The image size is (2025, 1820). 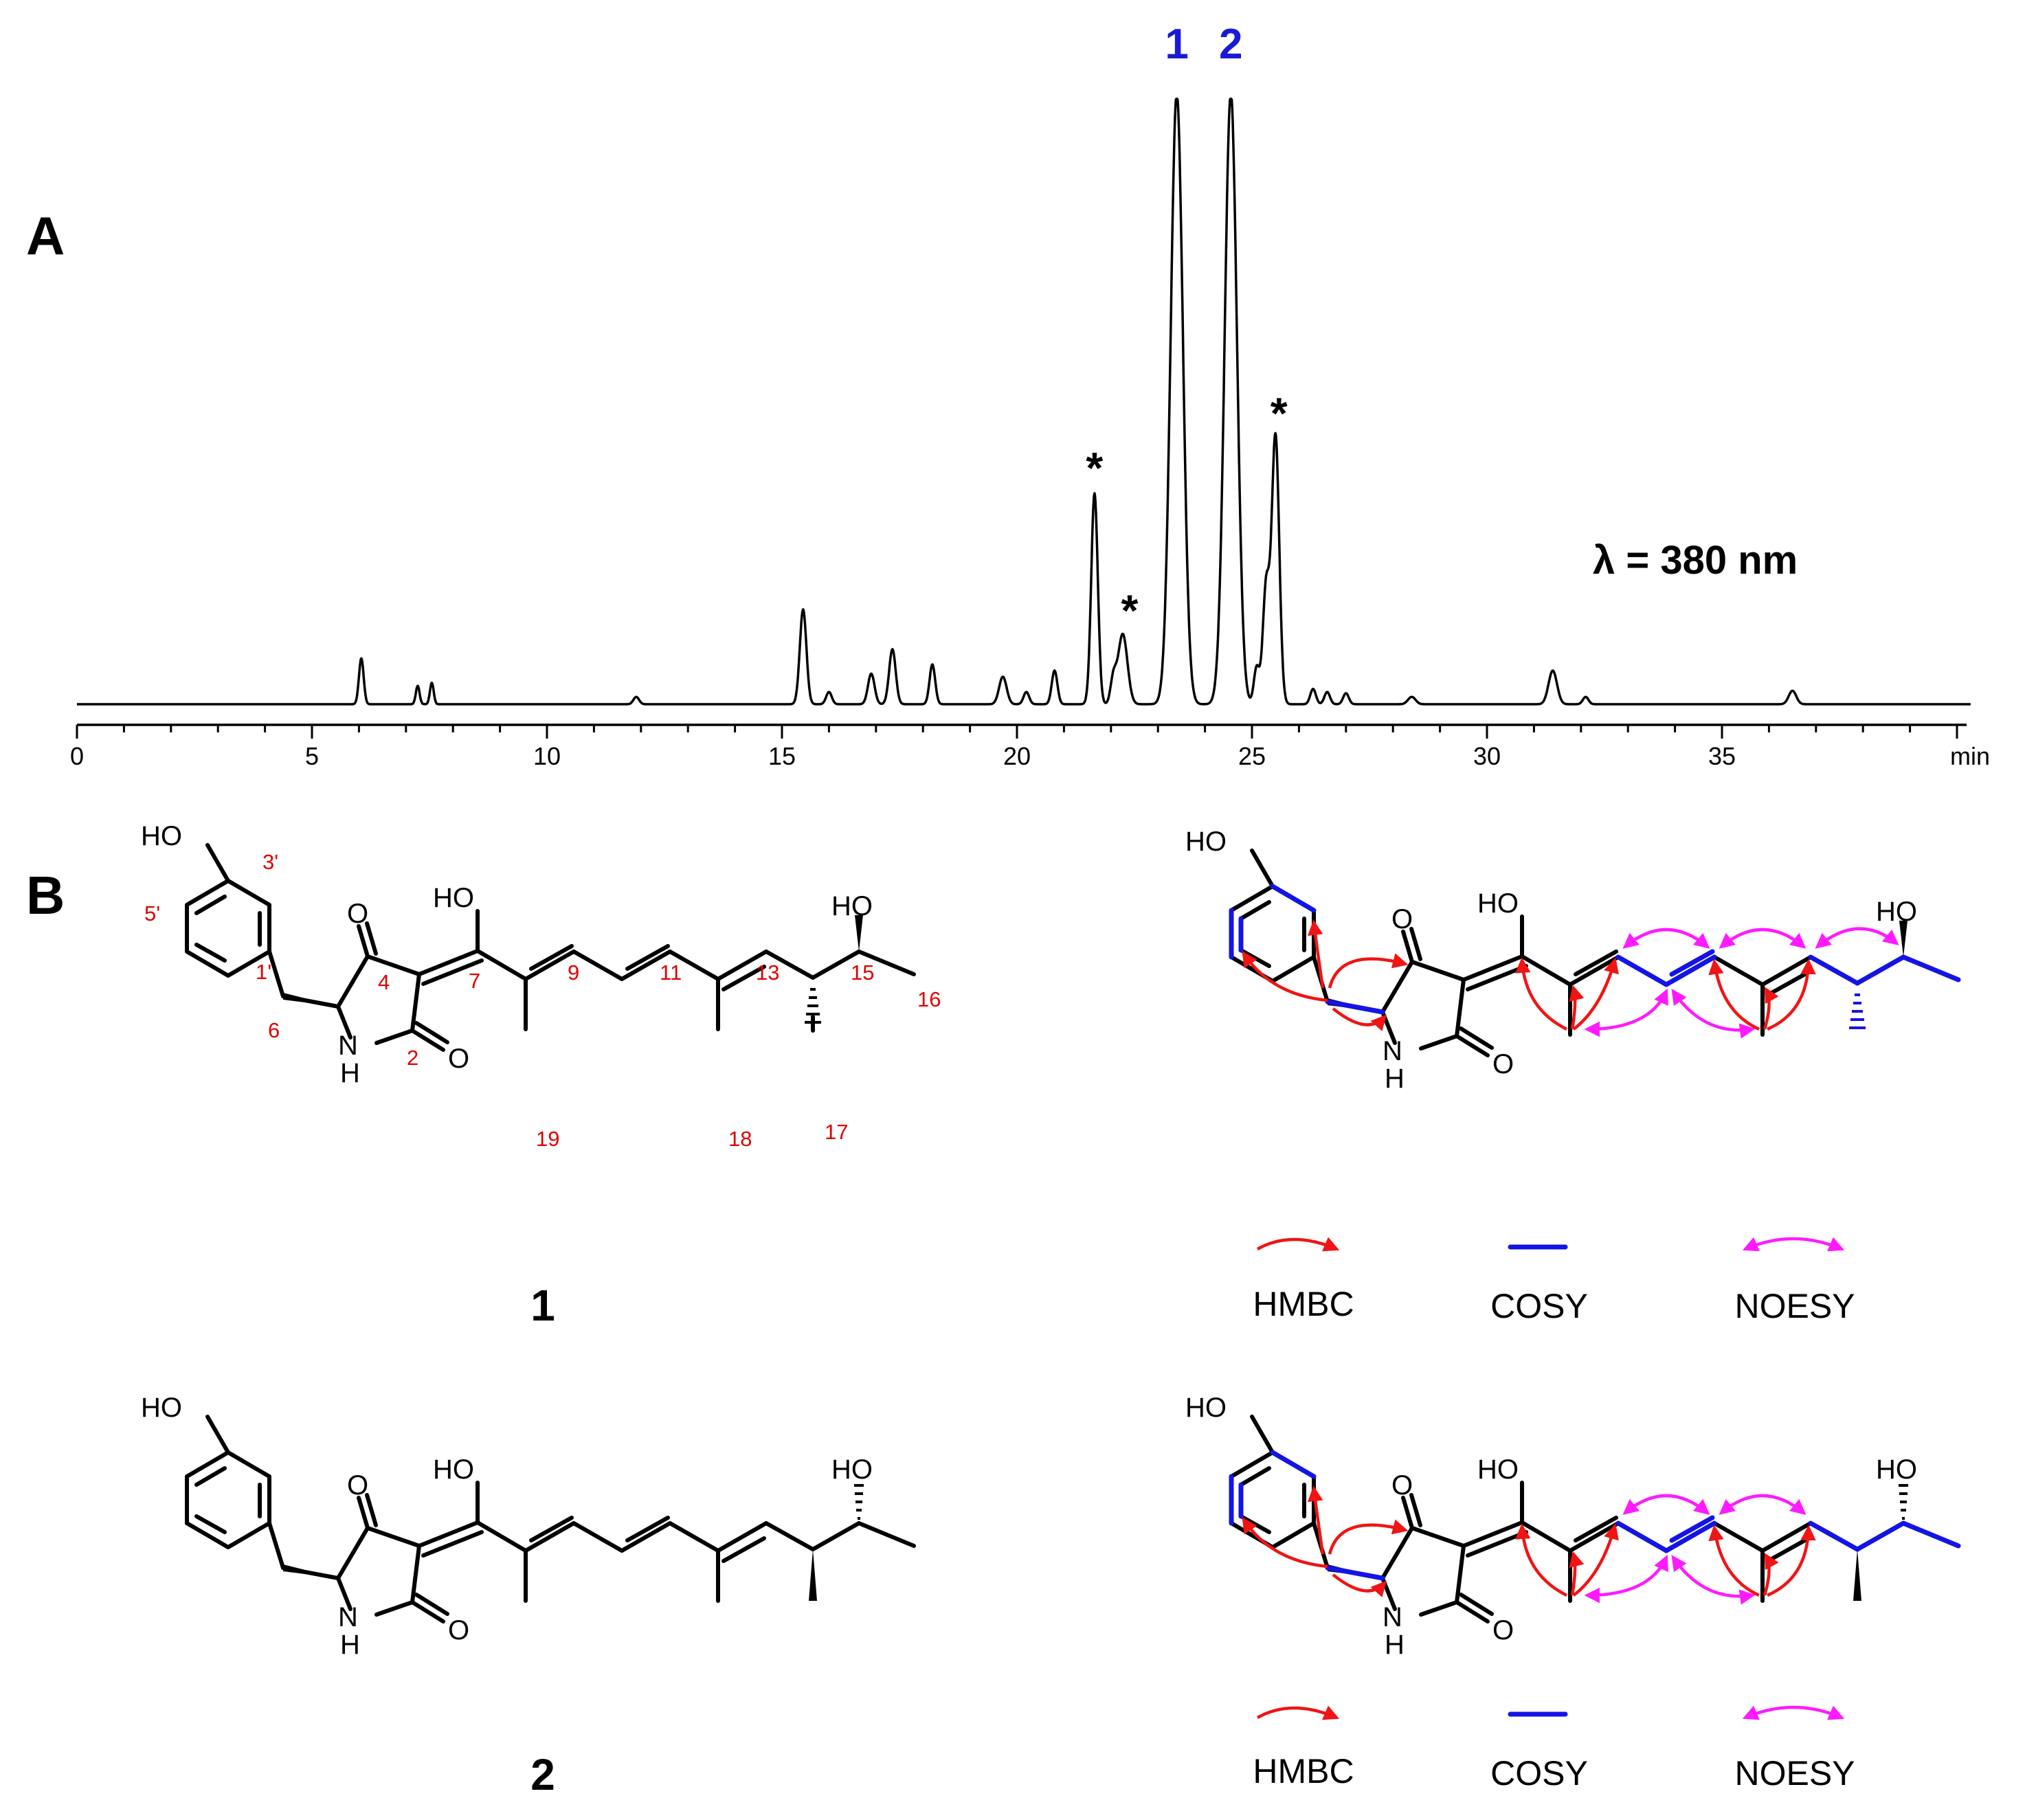 I want to click on x-tick-label: 15, so click(x=782, y=756).